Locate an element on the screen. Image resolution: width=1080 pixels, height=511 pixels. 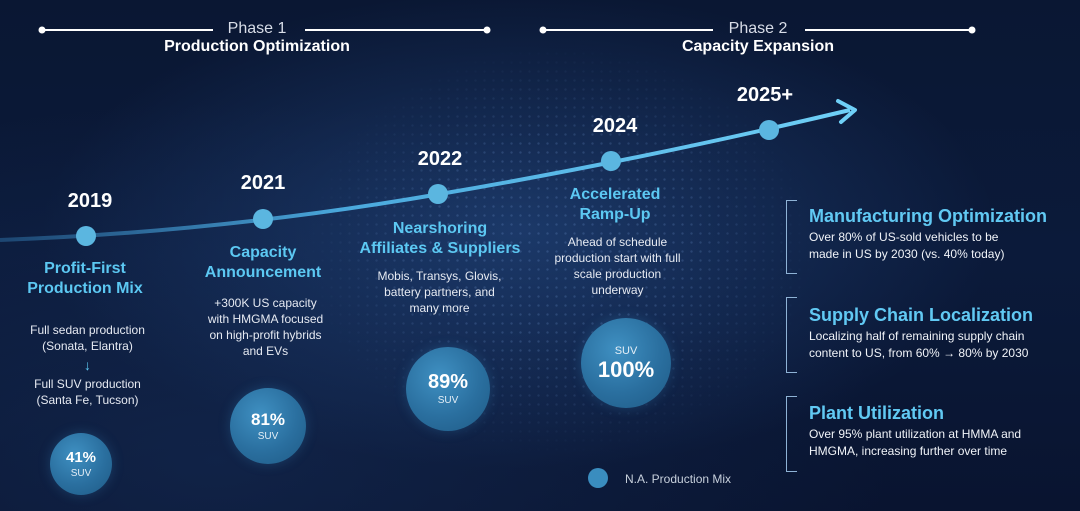
timeline-node-2022 is located at coordinates (438, 194).